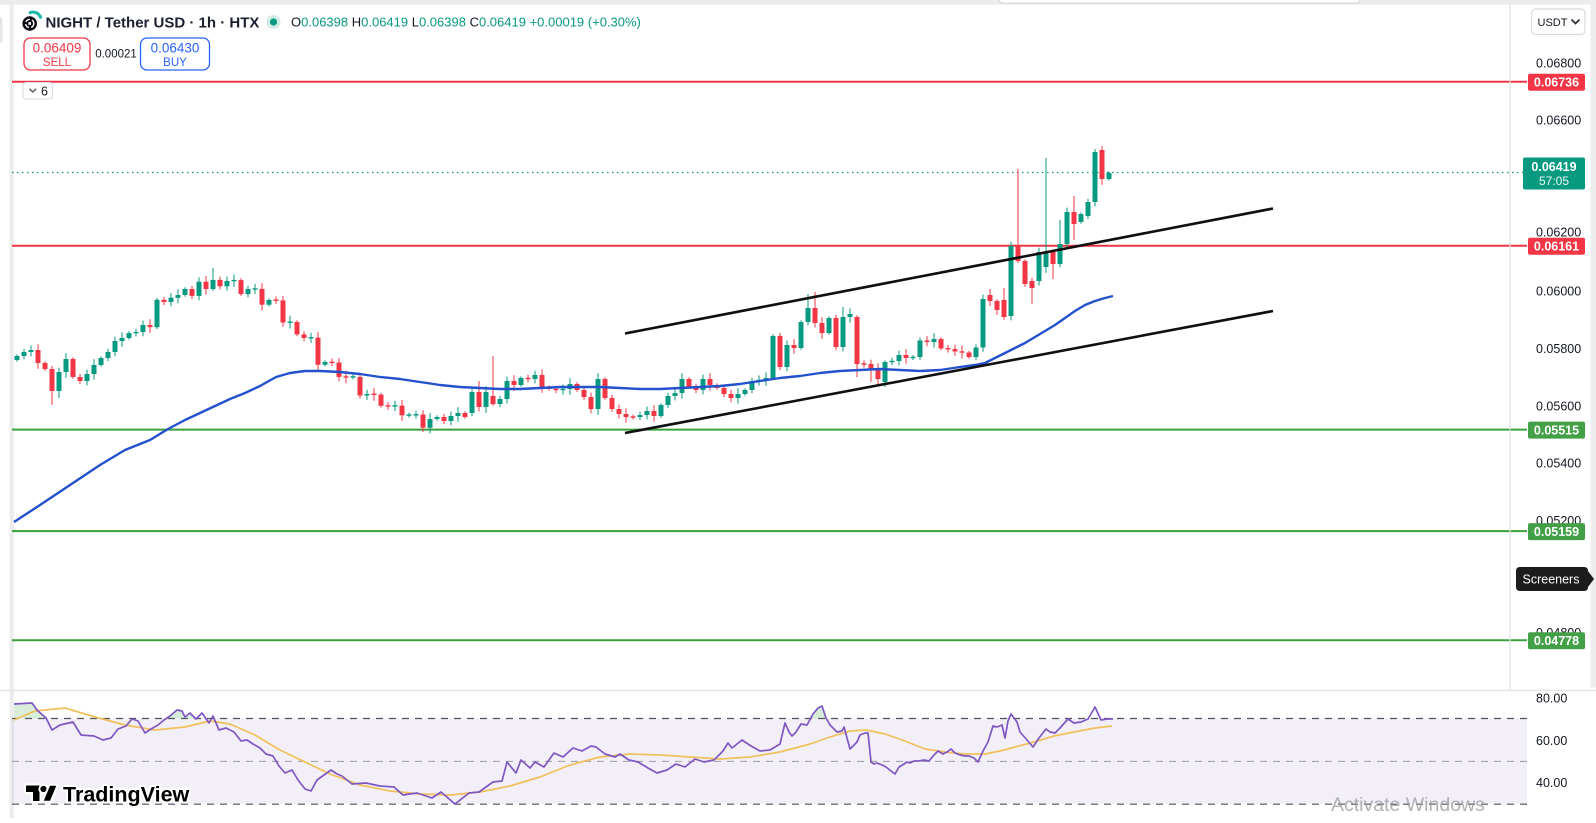 This screenshot has width=1596, height=823. Describe the element at coordinates (1556, 83) in the screenshot. I see `svg-text: 0.06736` at that location.